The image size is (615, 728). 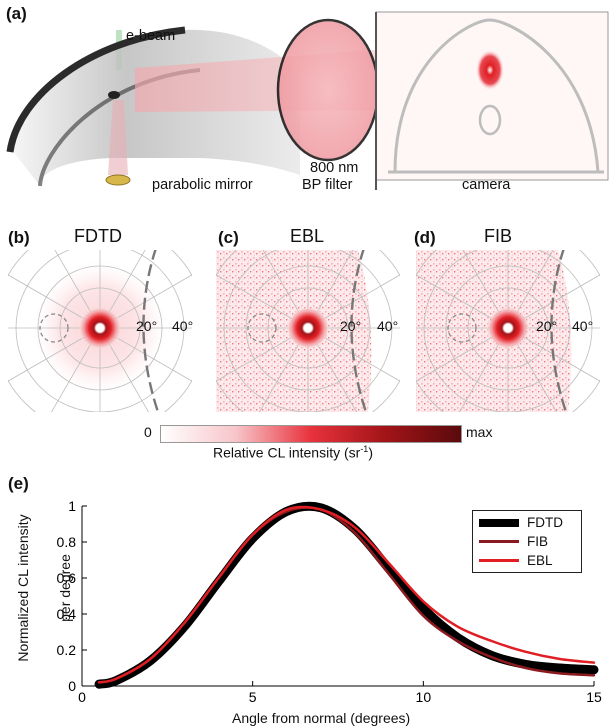 What do you see at coordinates (147, 326) in the screenshot?
I see `panel-b-ring-20: 20°` at bounding box center [147, 326].